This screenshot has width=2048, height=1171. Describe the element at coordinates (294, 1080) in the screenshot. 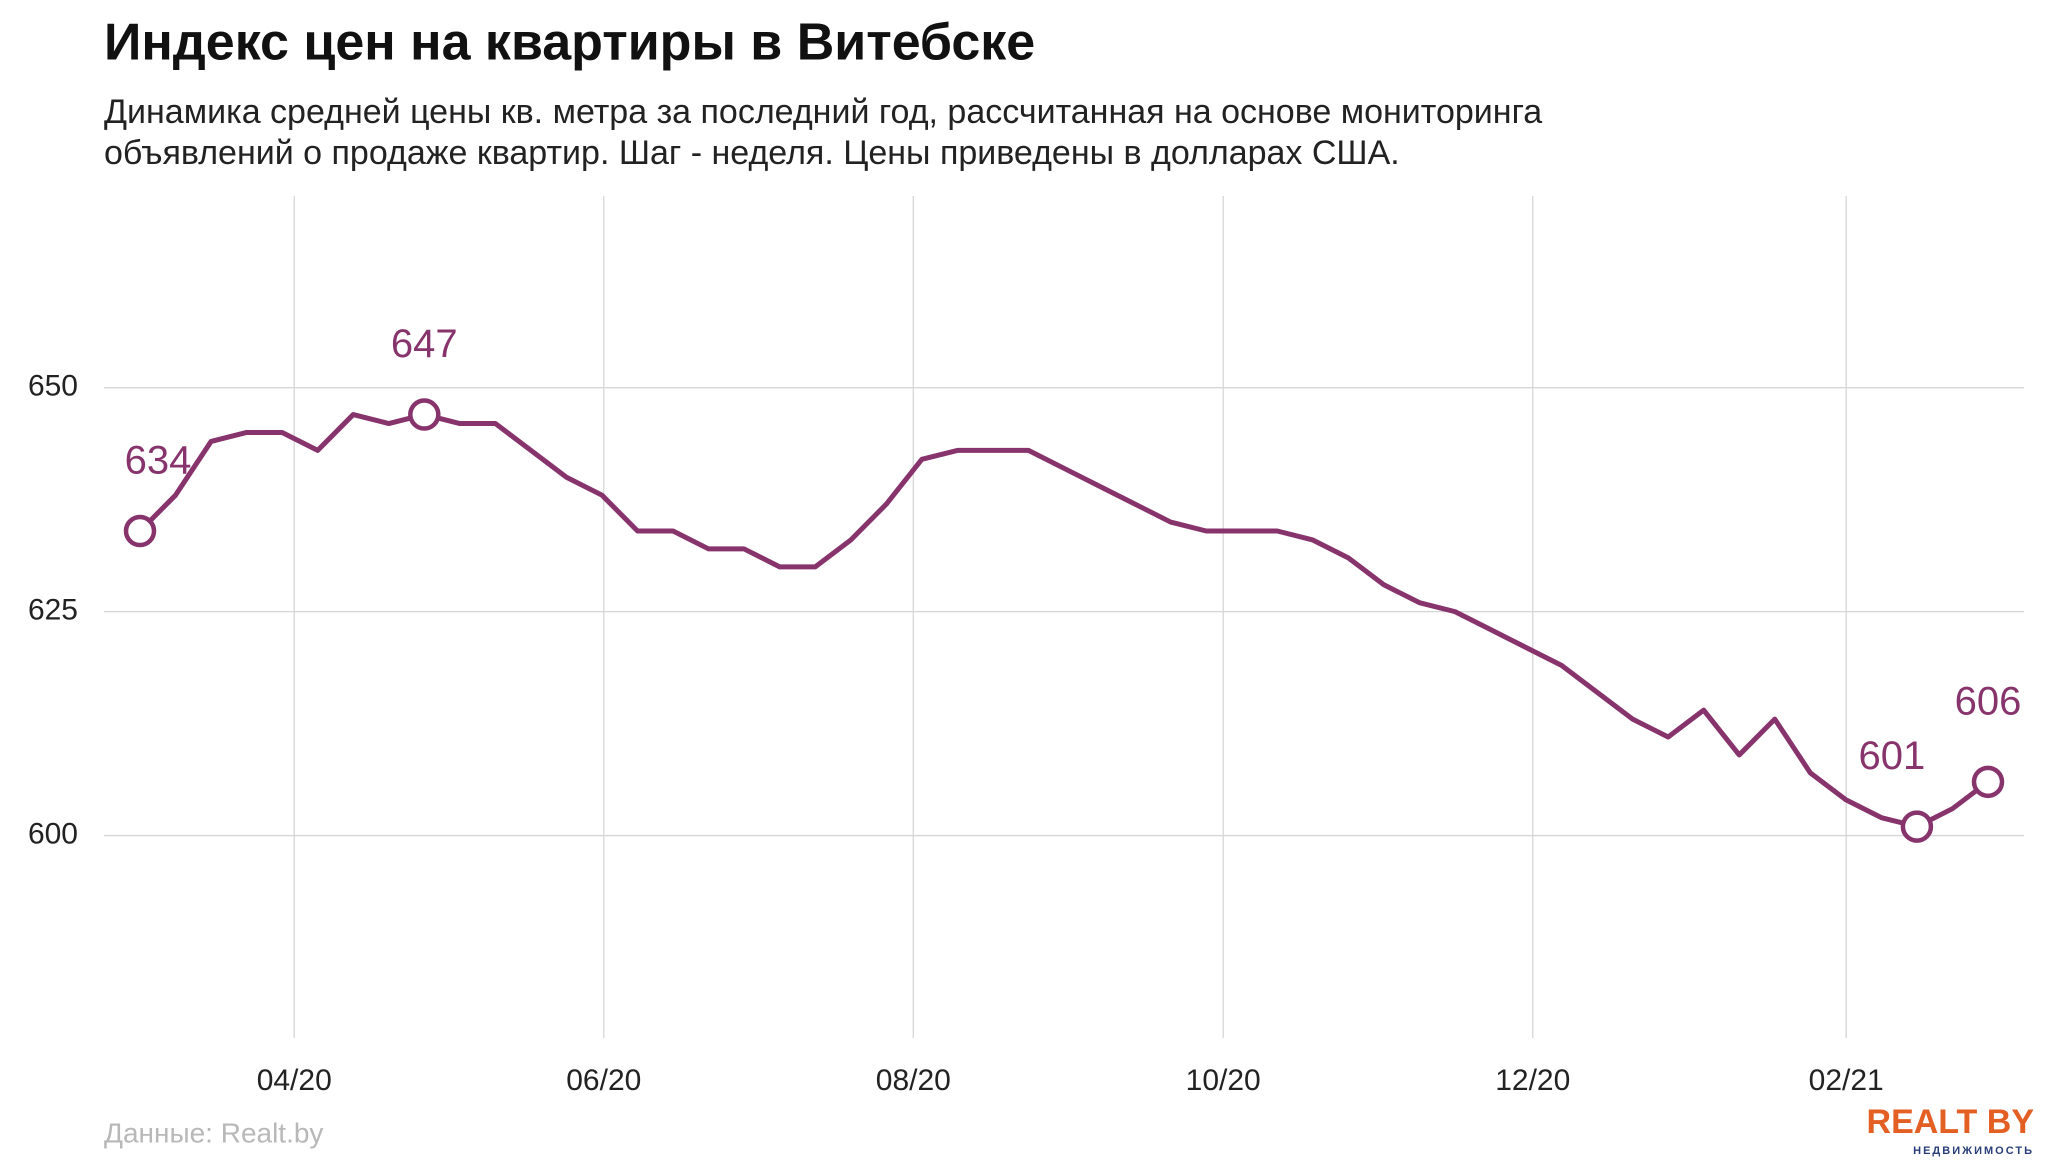

I see `x-tick-label: 04/20` at that location.